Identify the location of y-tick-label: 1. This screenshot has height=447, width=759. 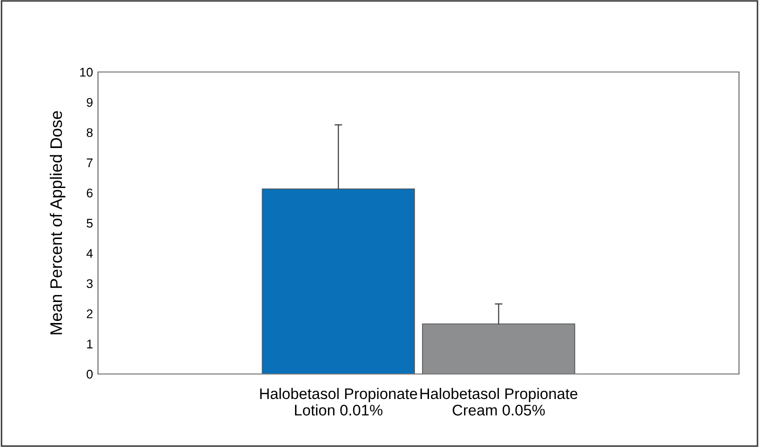
(90, 344).